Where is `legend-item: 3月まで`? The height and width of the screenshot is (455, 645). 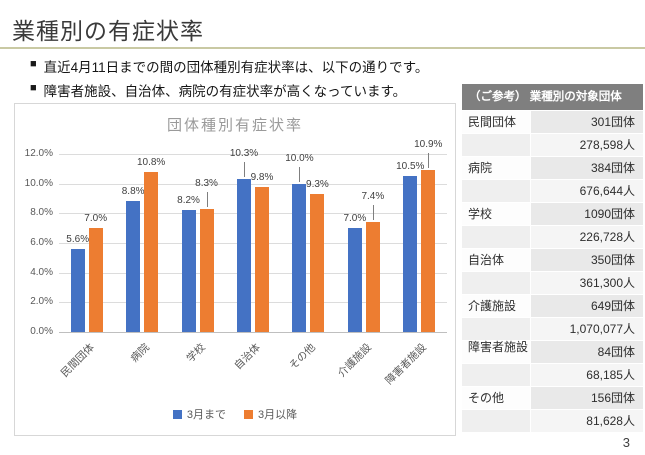 legend-item: 3月まで is located at coordinates (199, 414).